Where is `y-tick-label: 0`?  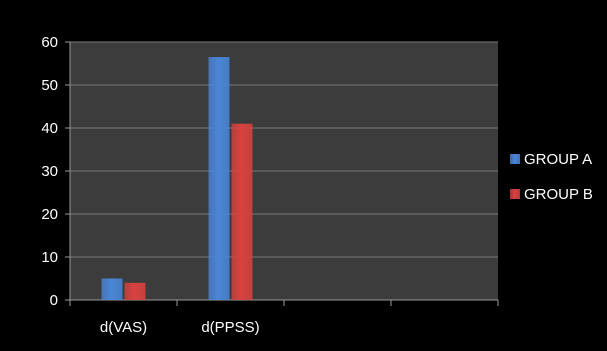
y-tick-label: 0 is located at coordinates (54, 300).